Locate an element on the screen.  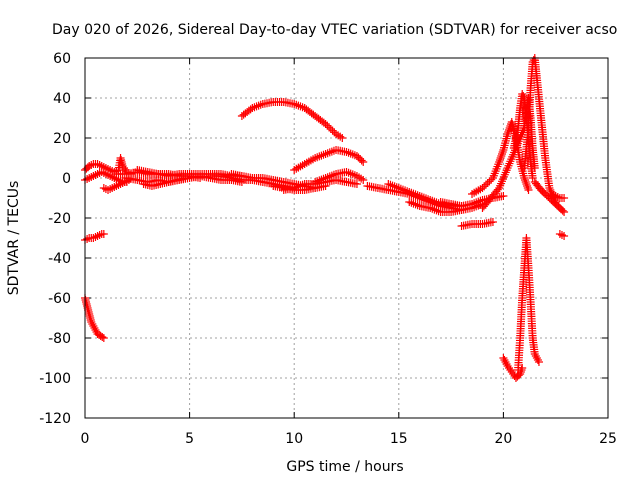
x-axis-label: GPS time / hours is located at coordinates (344, 467).